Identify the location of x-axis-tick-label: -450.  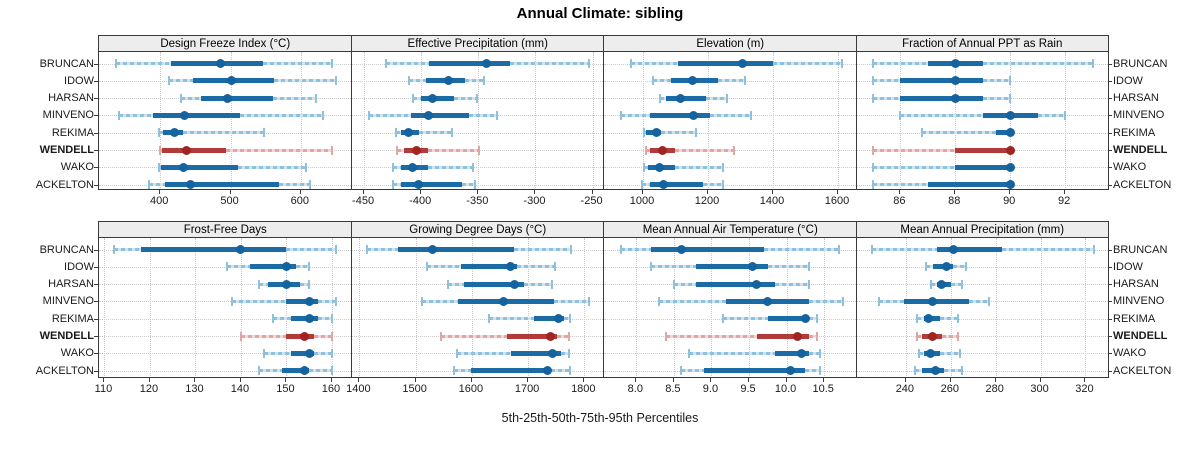
(363, 201).